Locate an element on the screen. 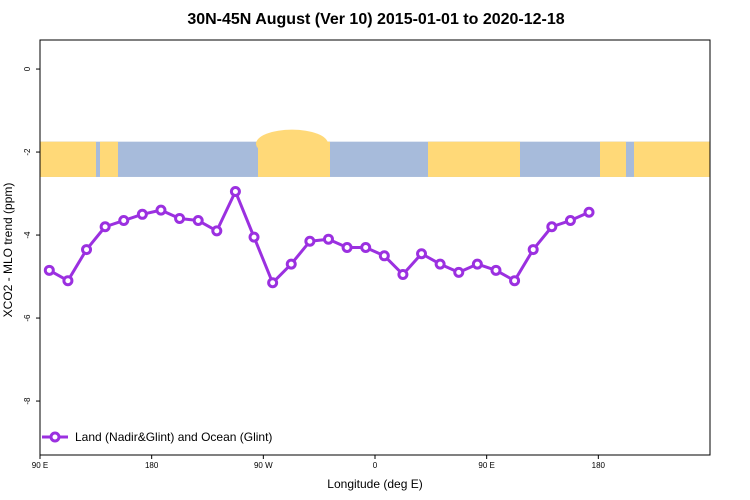 Image resolution: width=750 pixels, height=500 pixels. legend: Land (Nadir&Glint) and Ocean (Glint) is located at coordinates (157, 437).